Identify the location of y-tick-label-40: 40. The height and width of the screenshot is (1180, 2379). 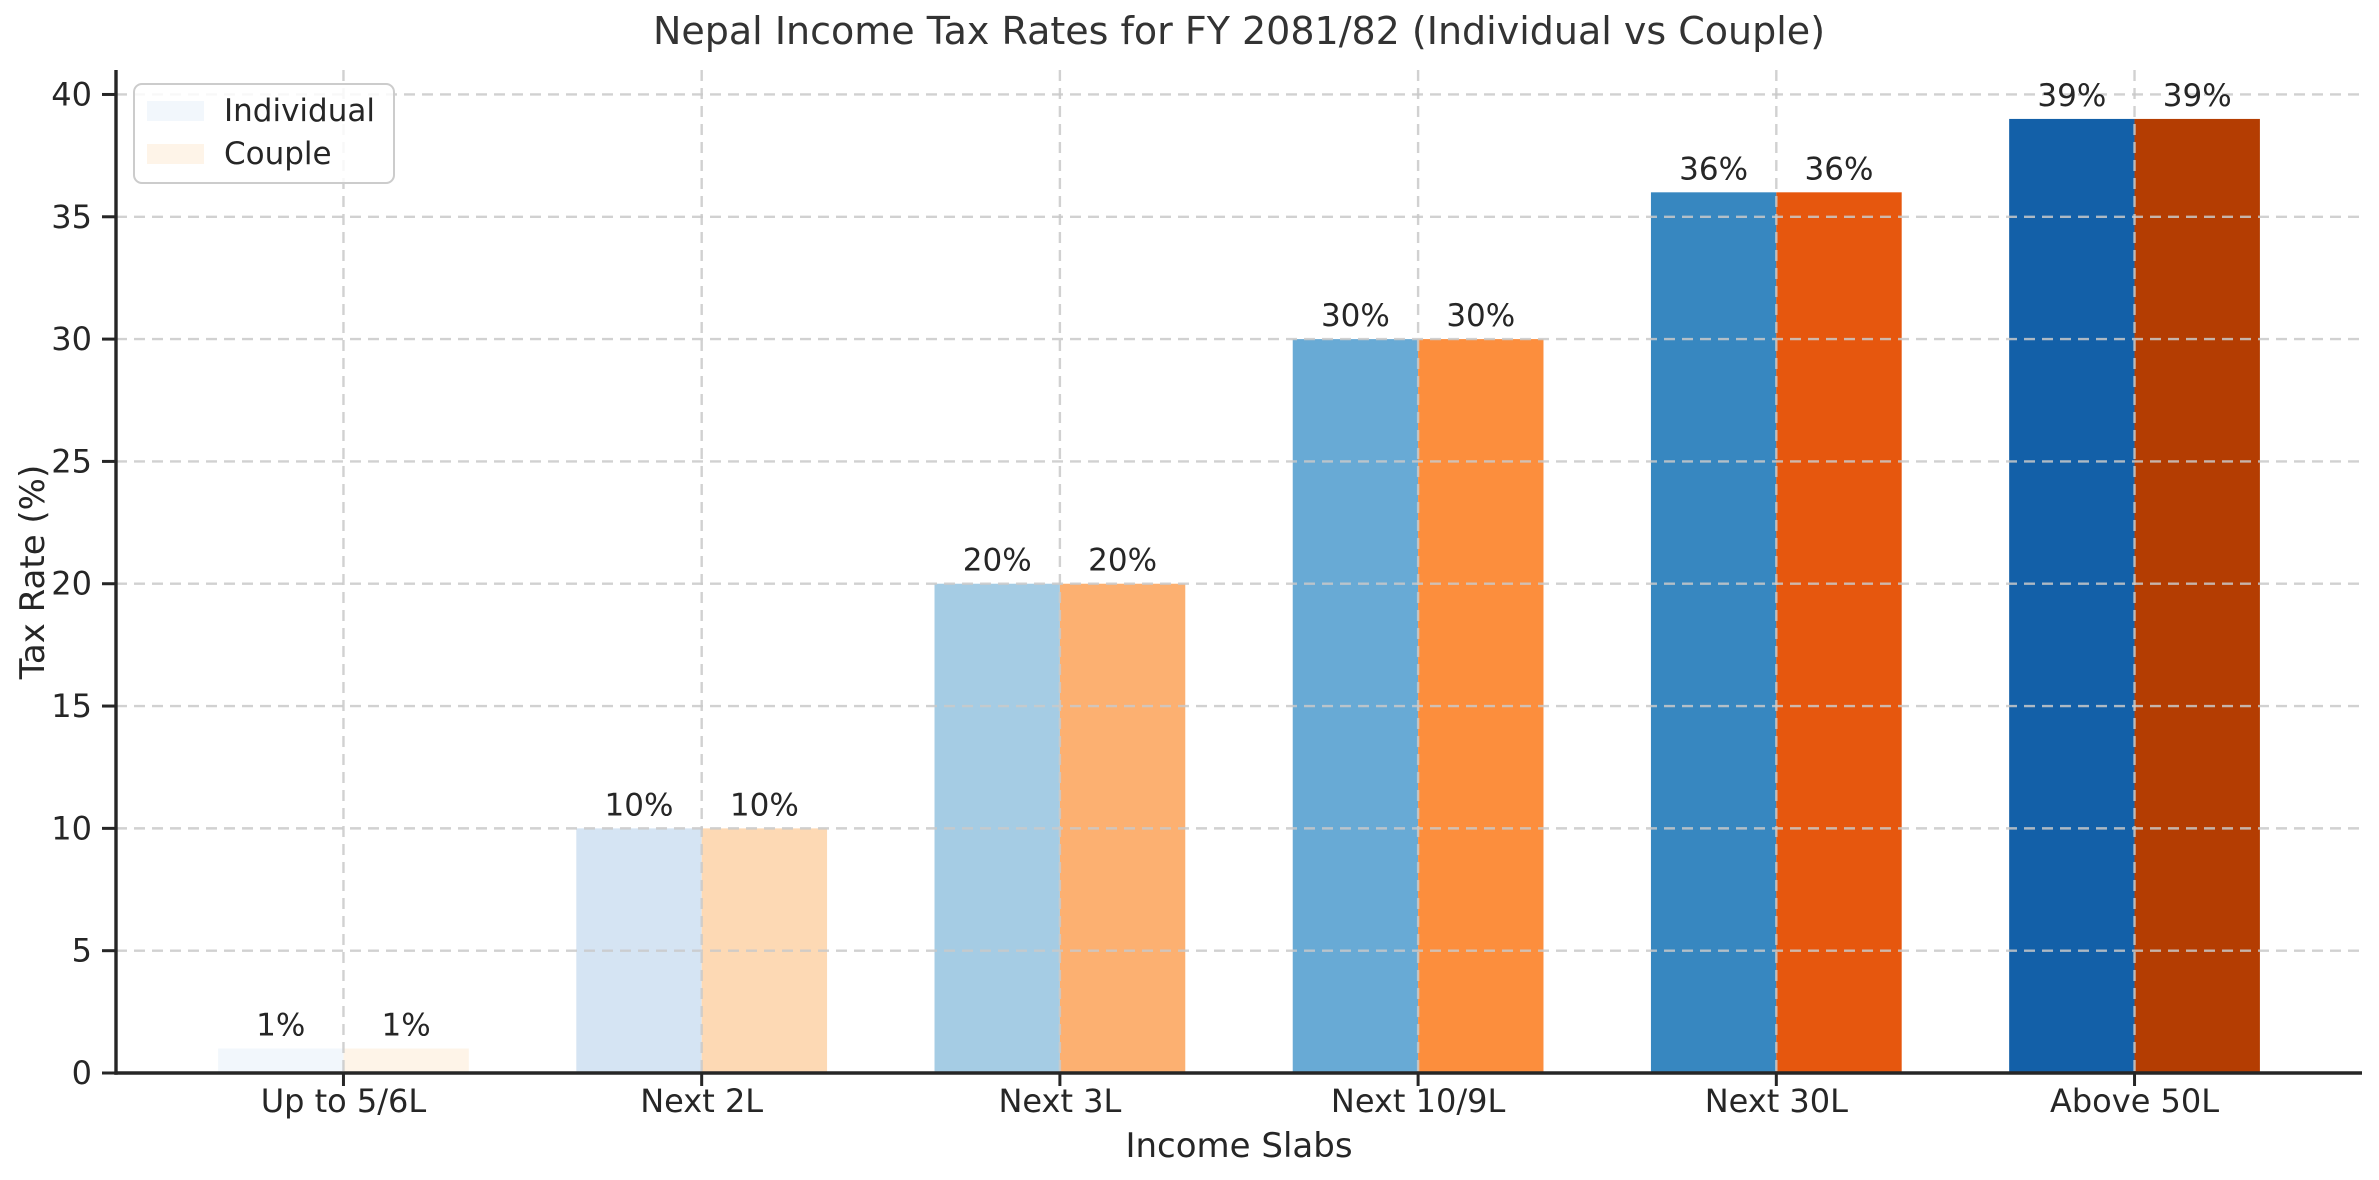
(71, 94).